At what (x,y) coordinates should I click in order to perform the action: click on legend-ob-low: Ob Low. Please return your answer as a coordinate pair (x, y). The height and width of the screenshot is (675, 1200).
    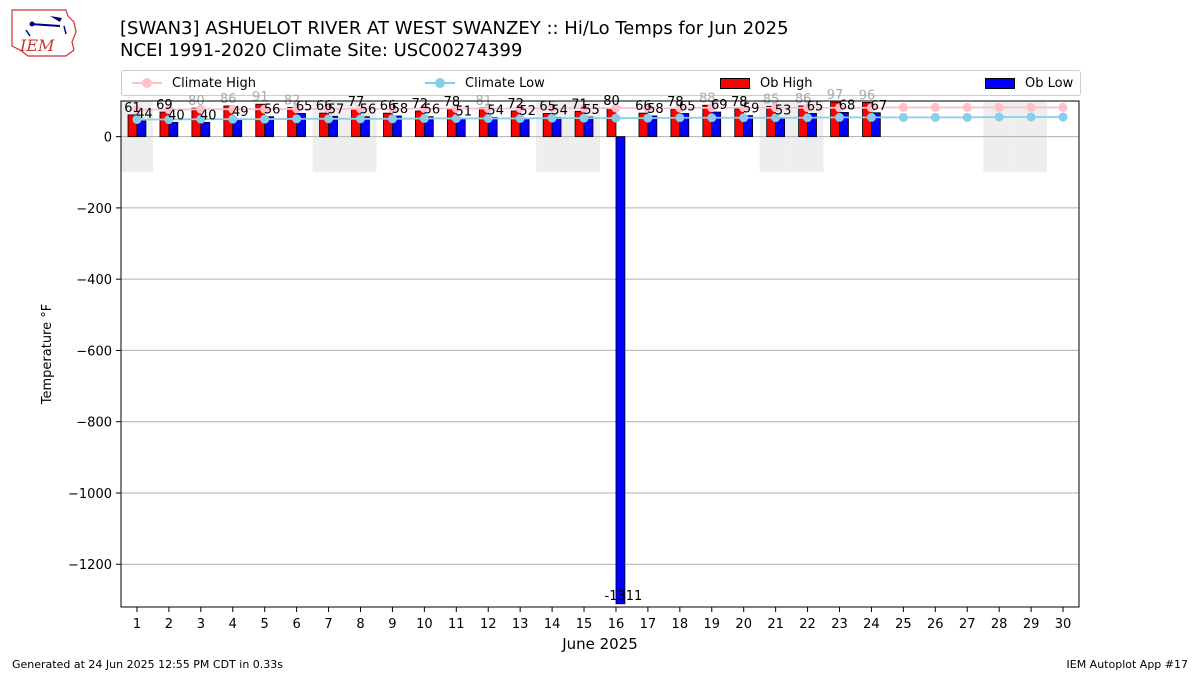
    Looking at the image, I should click on (1029, 83).